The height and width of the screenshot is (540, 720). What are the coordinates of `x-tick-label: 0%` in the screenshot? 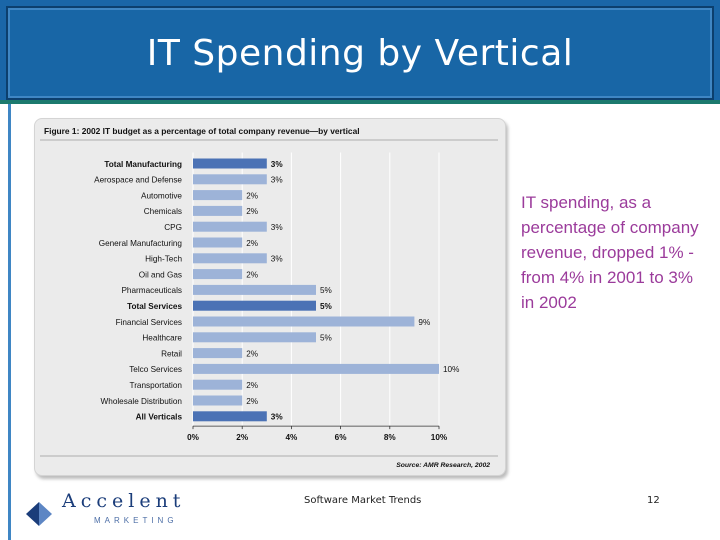 It's located at (193, 437).